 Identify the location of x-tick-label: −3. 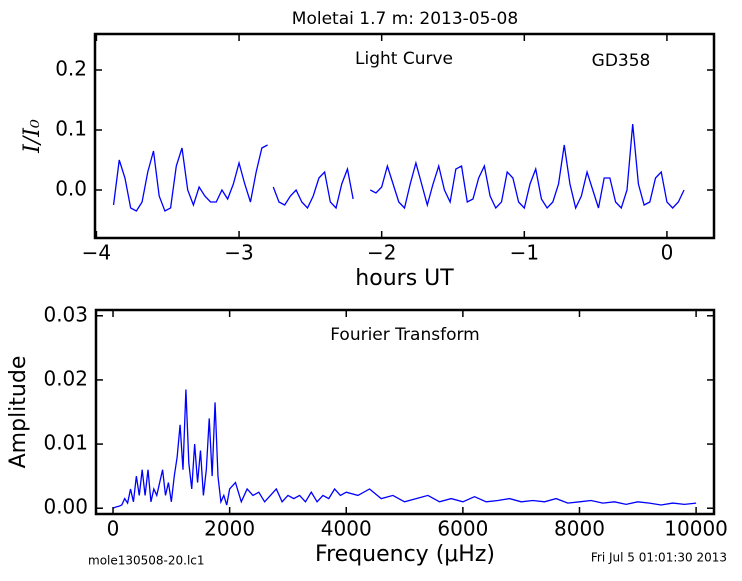
(238, 253).